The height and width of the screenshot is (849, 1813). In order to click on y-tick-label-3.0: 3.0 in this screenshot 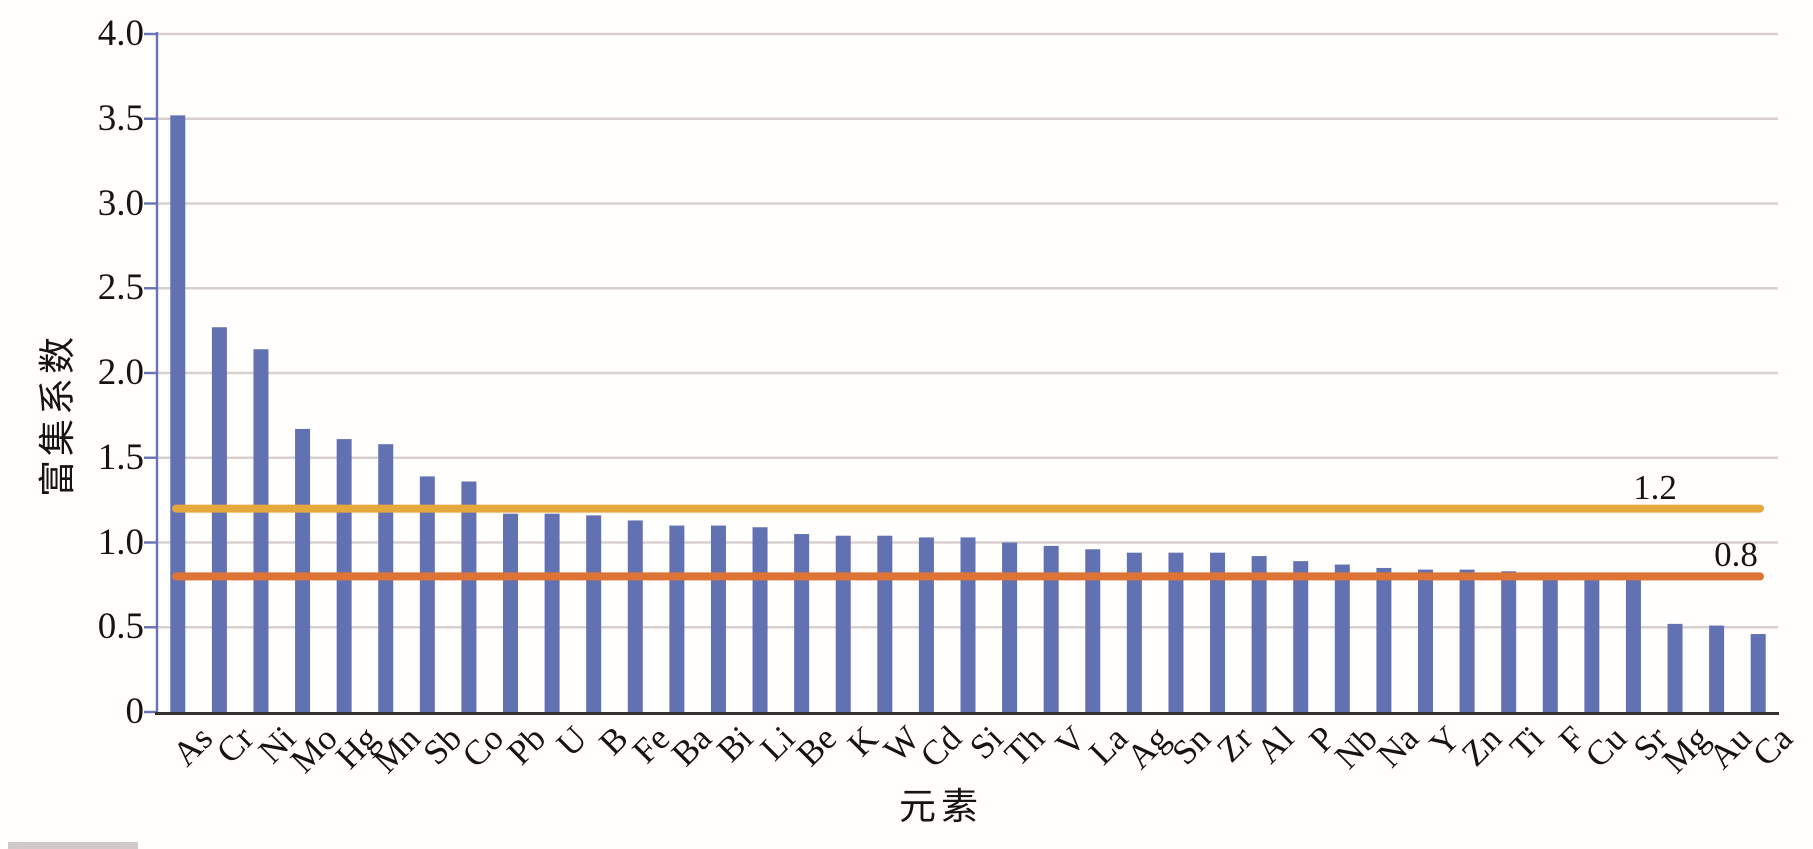, I will do `click(120, 203)`.